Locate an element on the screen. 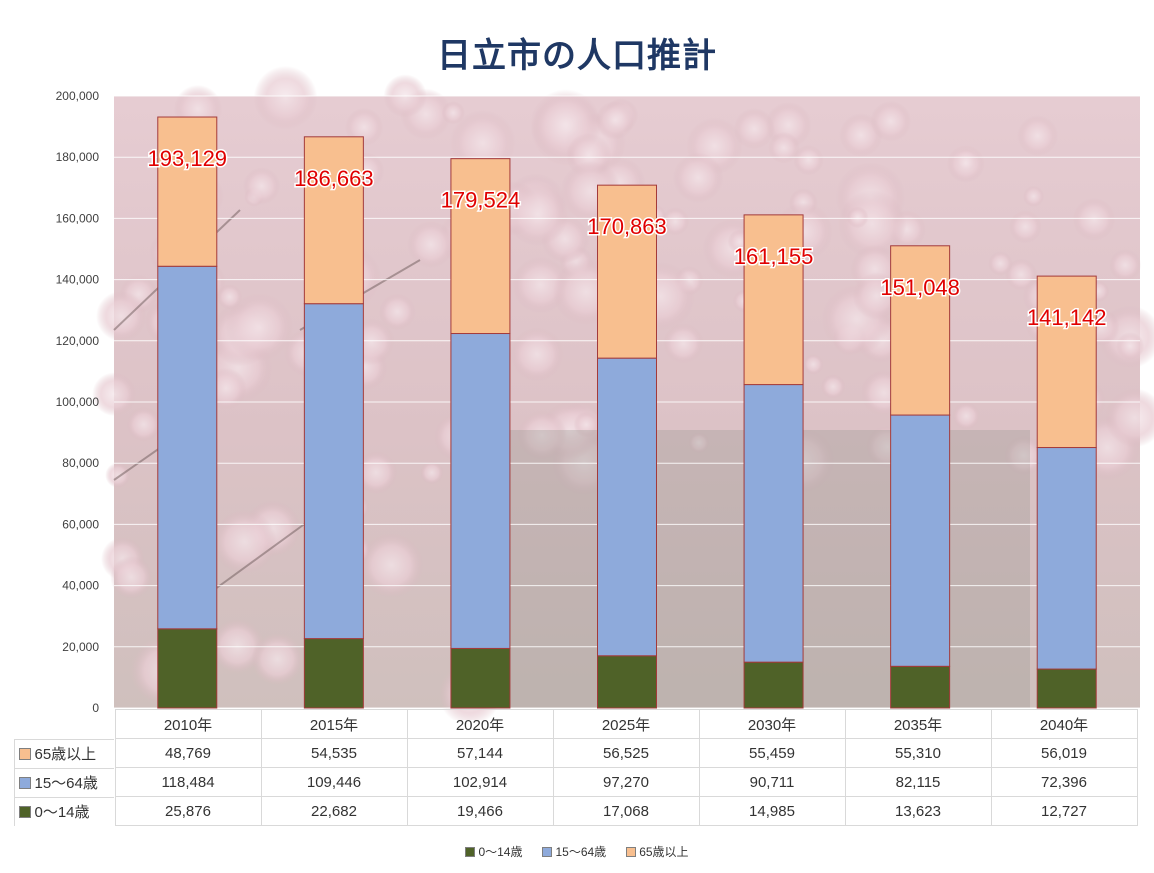 The image size is (1154, 873). legend-item: 15〜64歳 is located at coordinates (574, 851).